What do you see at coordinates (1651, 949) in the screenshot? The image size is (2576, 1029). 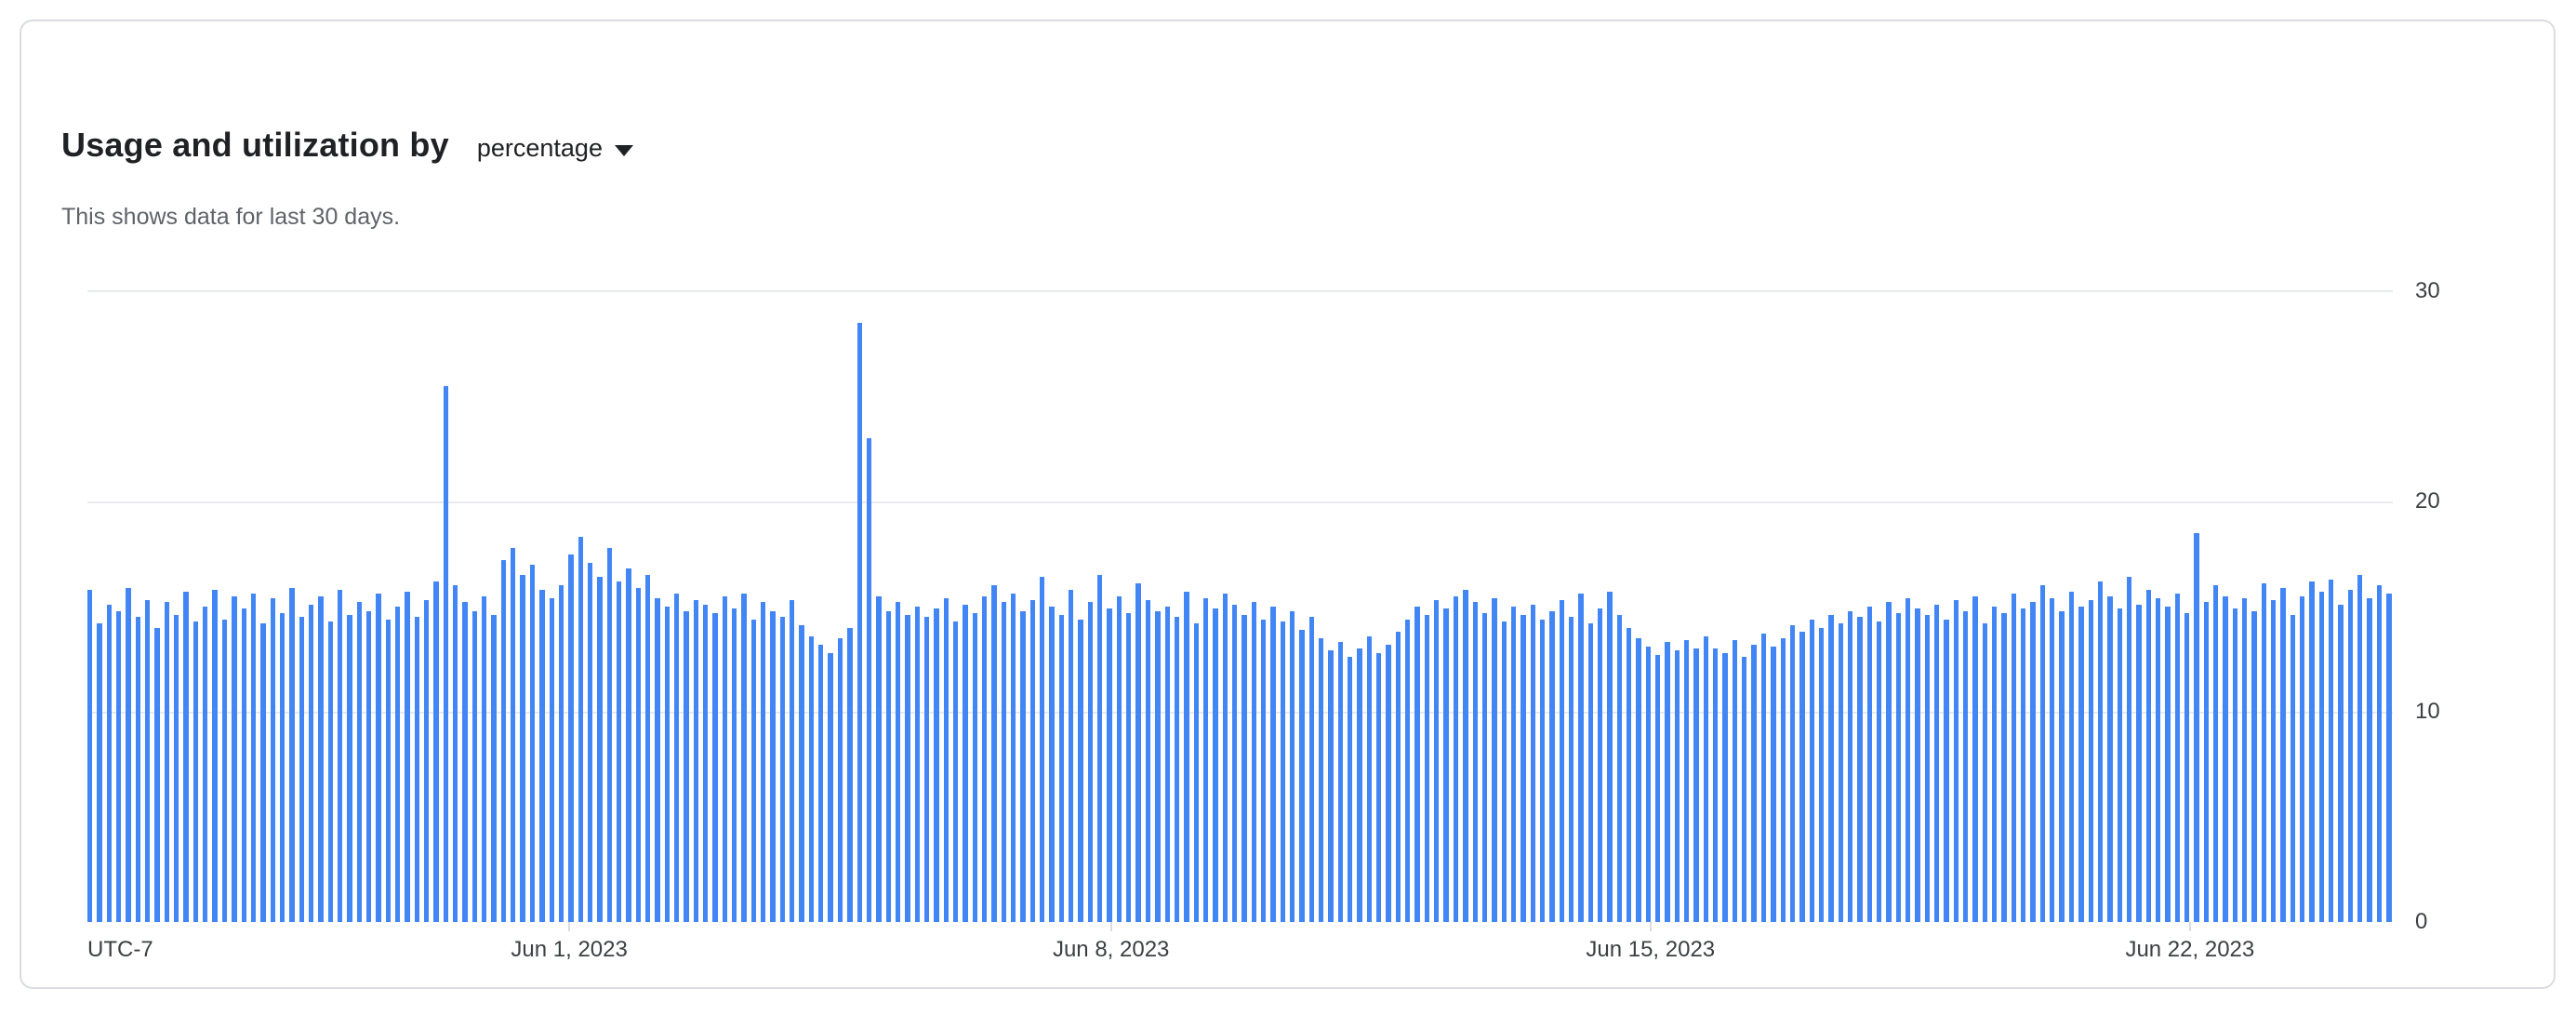 I see `x-axis-label: Jun 15, 2023` at bounding box center [1651, 949].